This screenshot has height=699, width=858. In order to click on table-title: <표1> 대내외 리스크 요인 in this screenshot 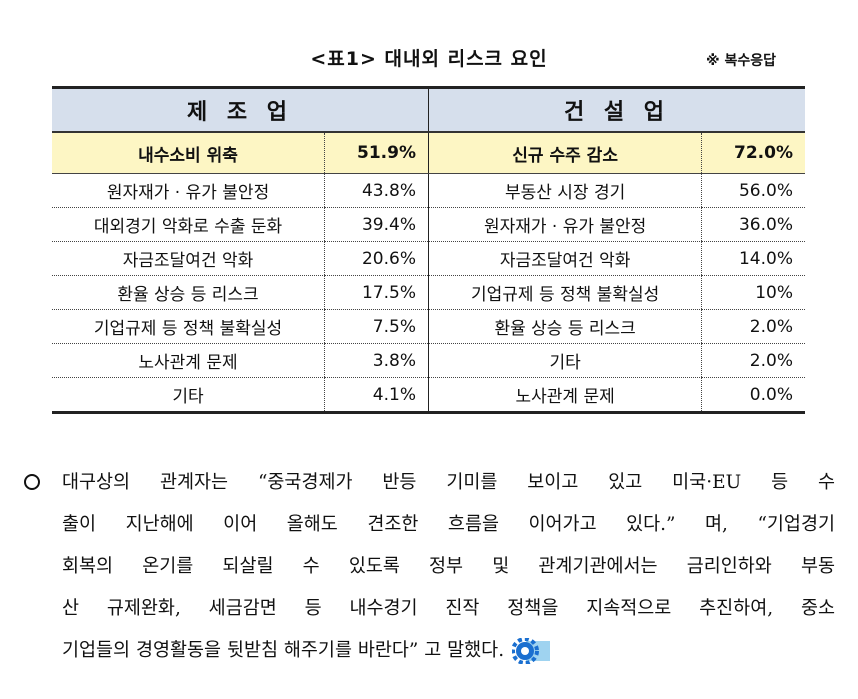, I will do `click(429, 59)`.